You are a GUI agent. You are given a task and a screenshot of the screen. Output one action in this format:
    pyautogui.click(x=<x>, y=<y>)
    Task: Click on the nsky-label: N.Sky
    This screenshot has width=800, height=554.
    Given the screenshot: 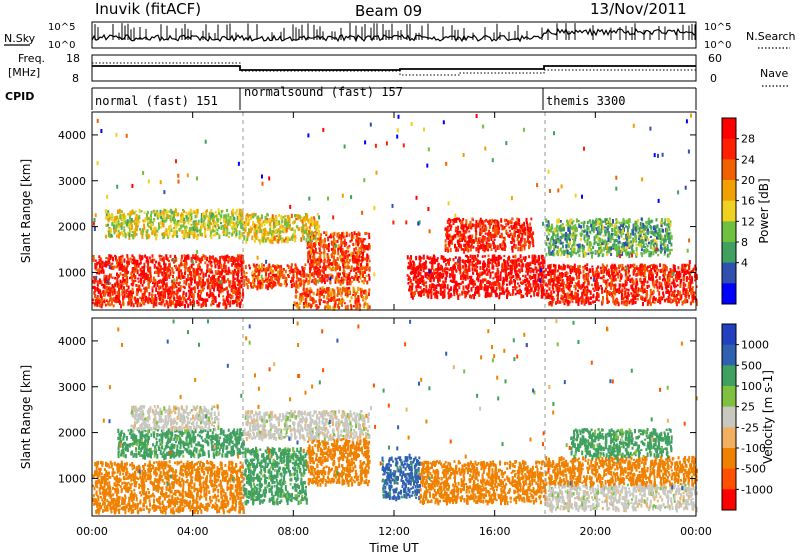 What is the action you would take?
    pyautogui.click(x=20, y=38)
    